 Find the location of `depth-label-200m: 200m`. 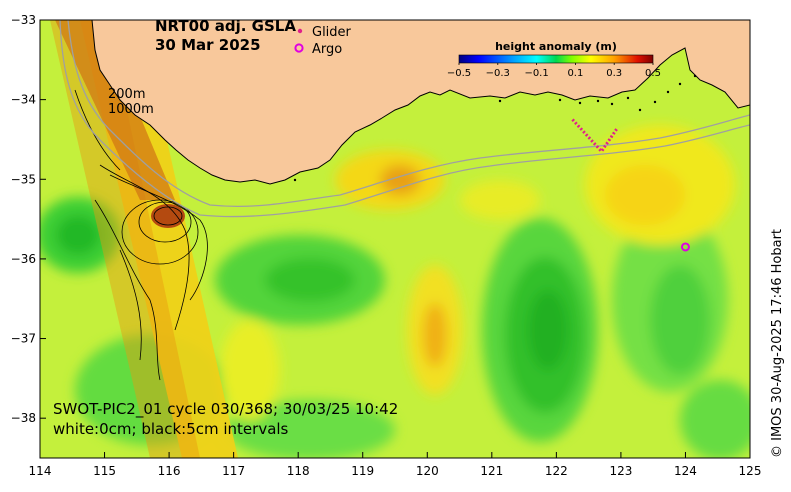

depth-label-200m: 200m is located at coordinates (126, 94).